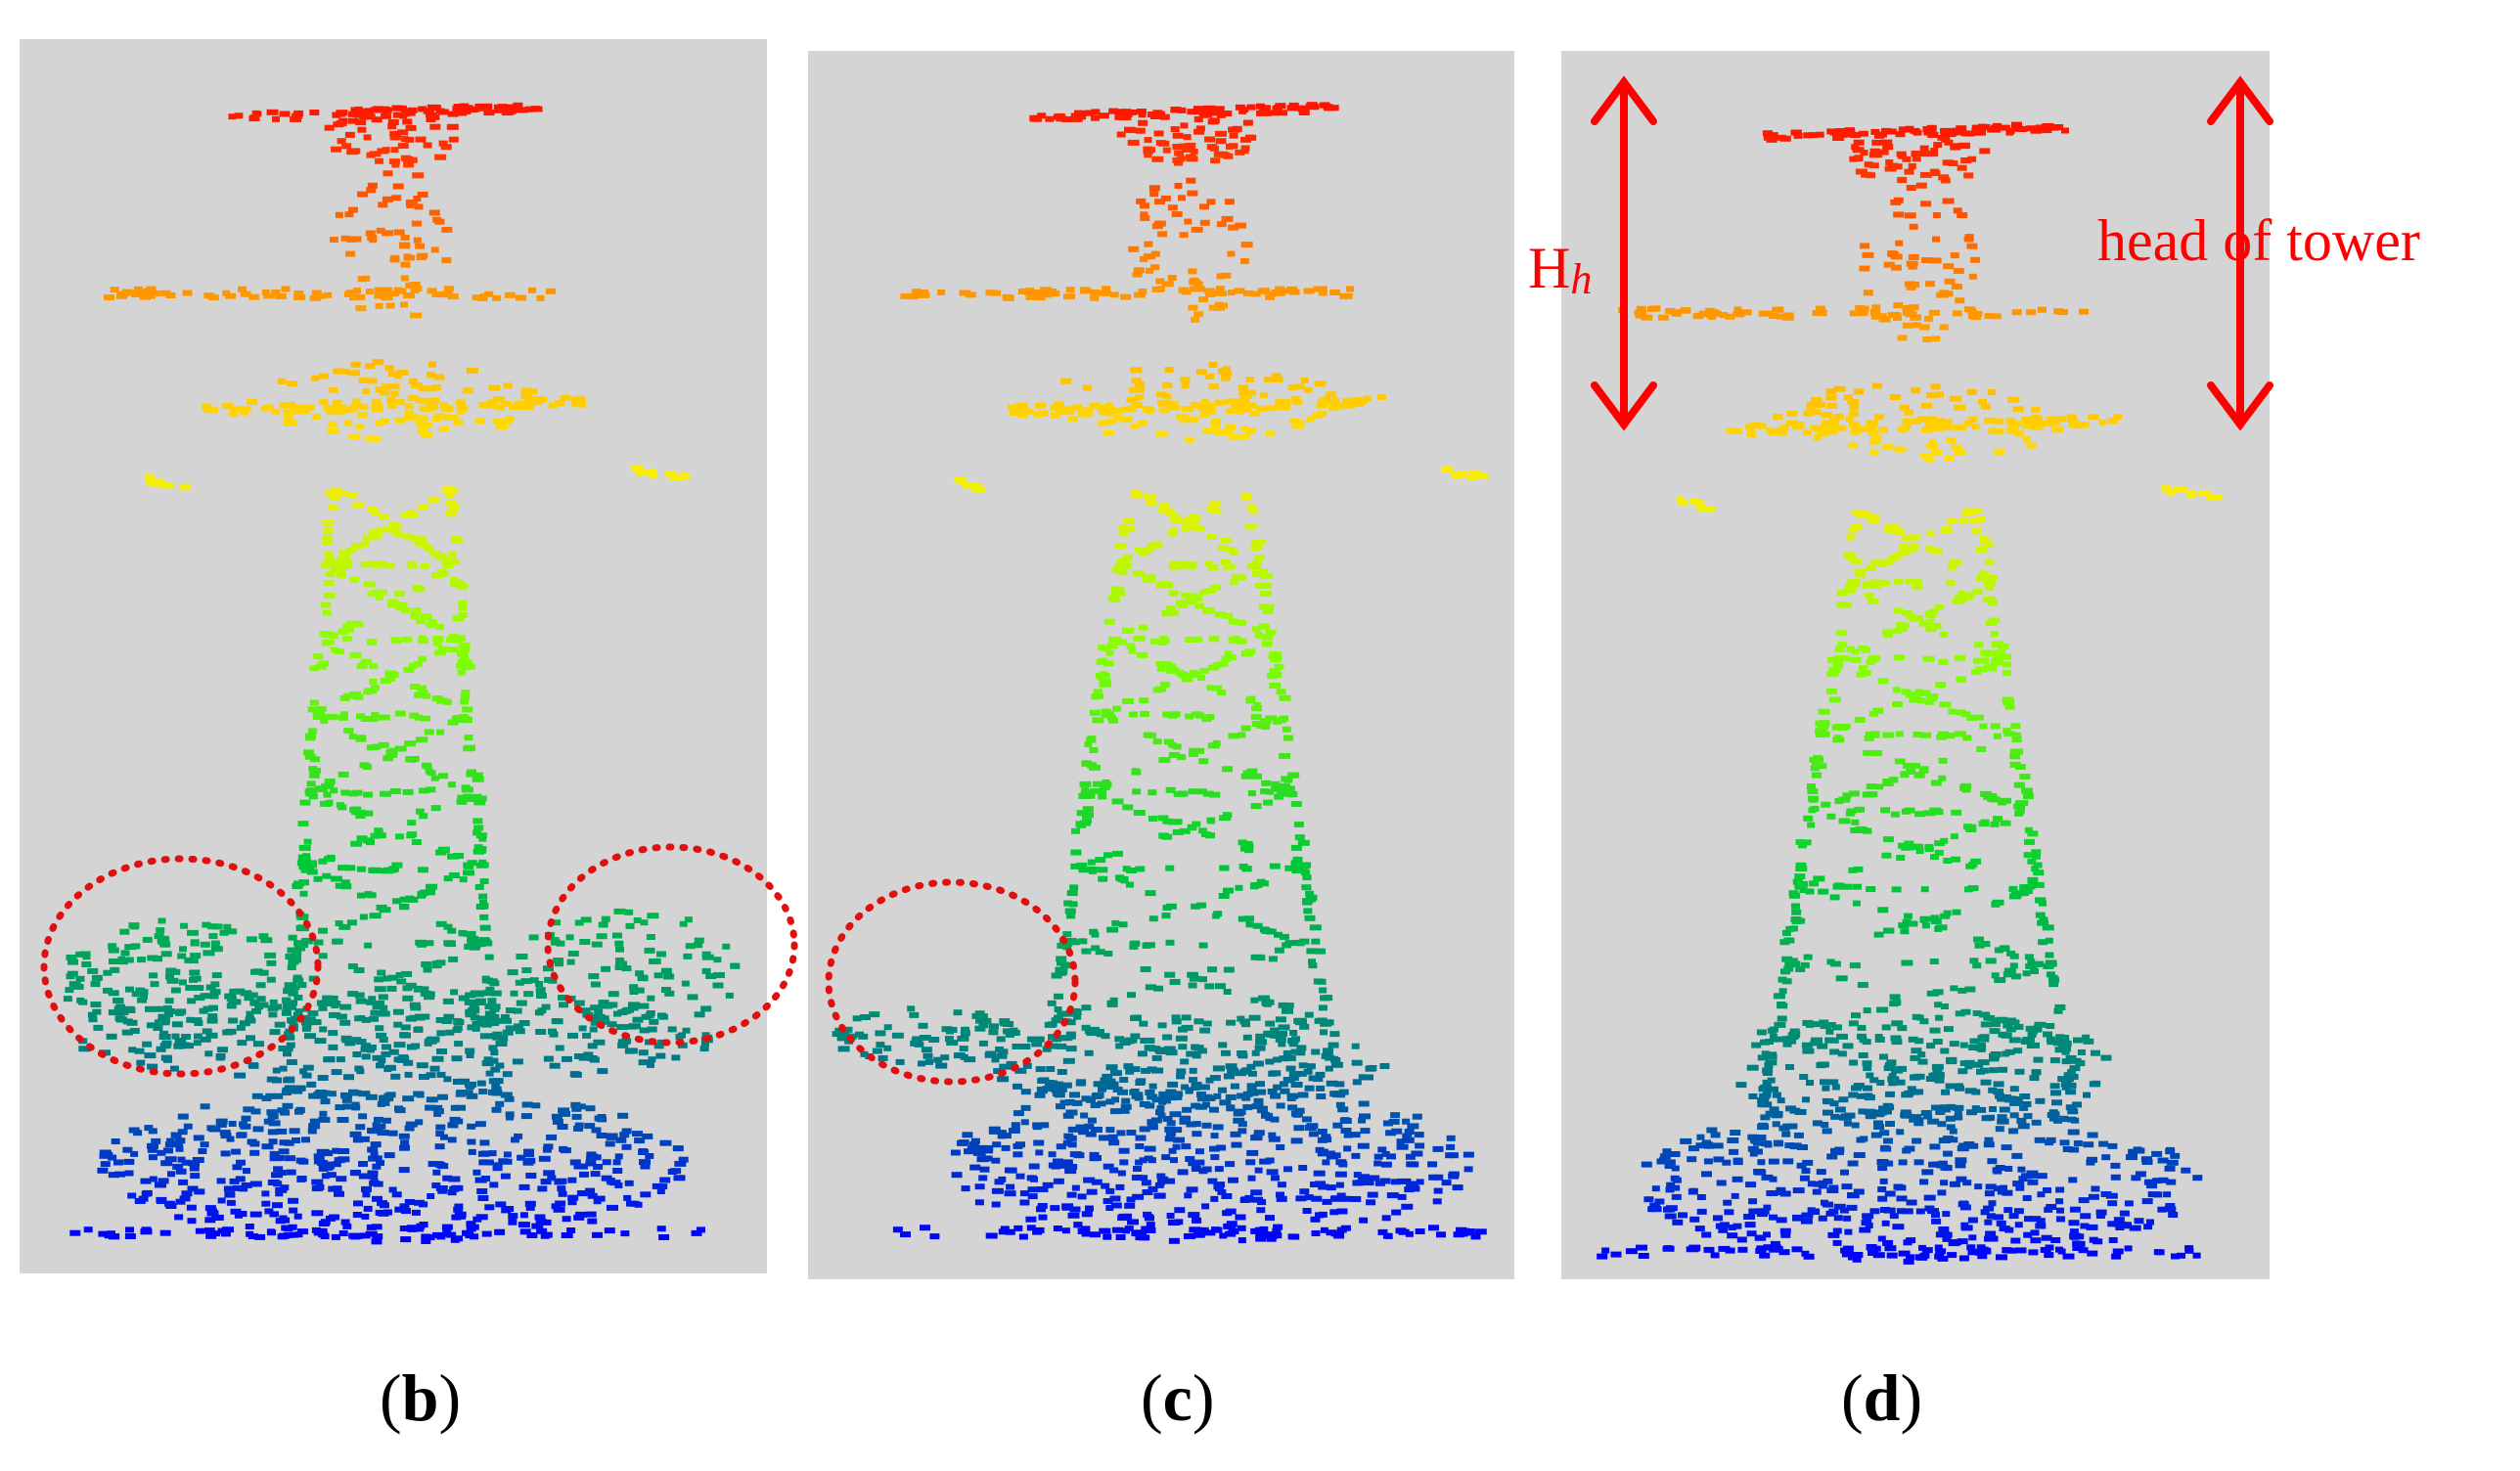 The width and height of the screenshot is (2520, 1471). I want to click on noise-region-ellipse-b-right, so click(671, 945).